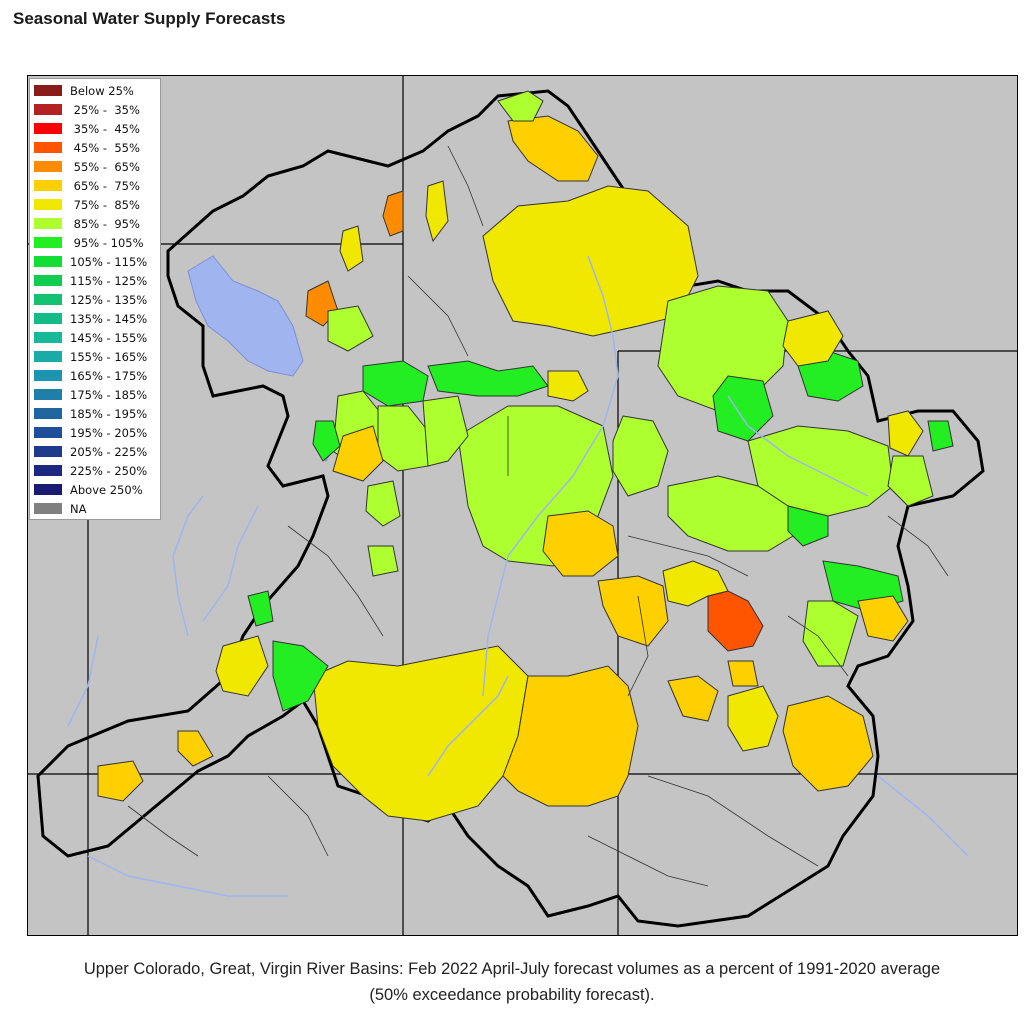 The width and height of the screenshot is (1024, 1011). I want to click on legend-item: Above 250%, so click(88, 489).